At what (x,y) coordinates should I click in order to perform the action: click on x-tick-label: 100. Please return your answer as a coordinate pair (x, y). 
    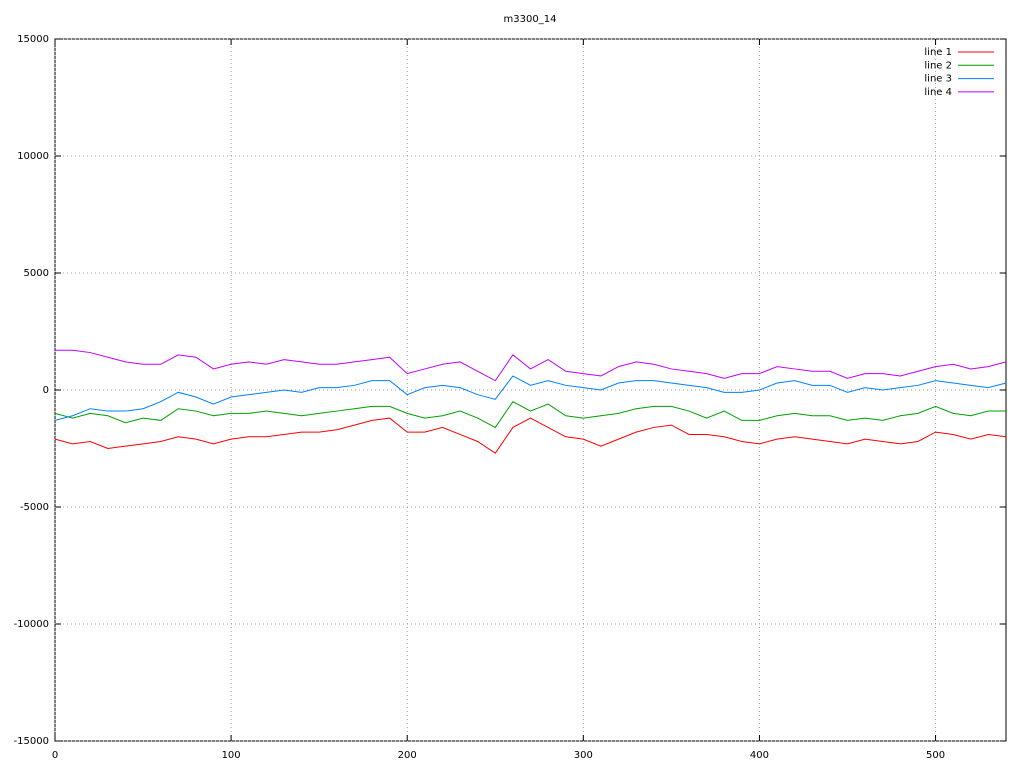
    Looking at the image, I should click on (231, 755).